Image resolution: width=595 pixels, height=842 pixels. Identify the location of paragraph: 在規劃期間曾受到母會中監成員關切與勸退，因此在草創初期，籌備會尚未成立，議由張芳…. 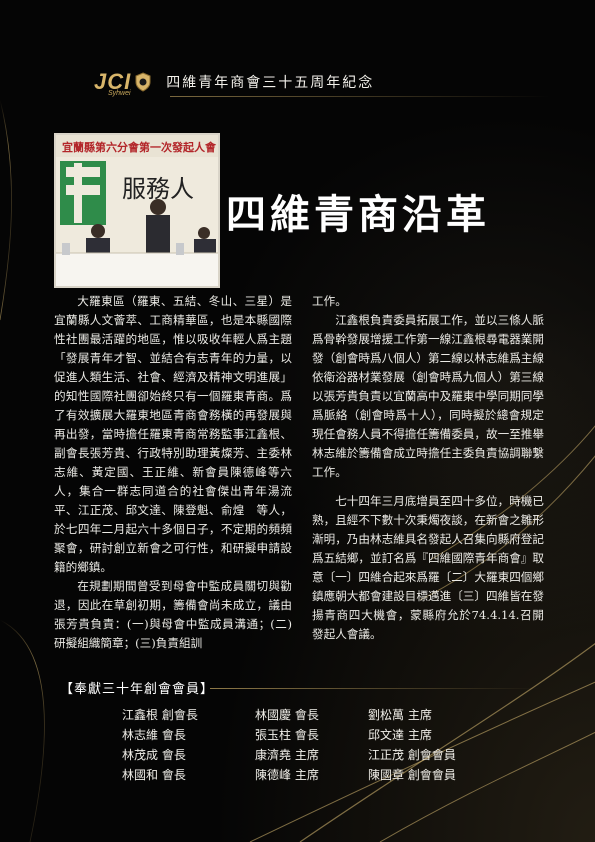
(173, 614).